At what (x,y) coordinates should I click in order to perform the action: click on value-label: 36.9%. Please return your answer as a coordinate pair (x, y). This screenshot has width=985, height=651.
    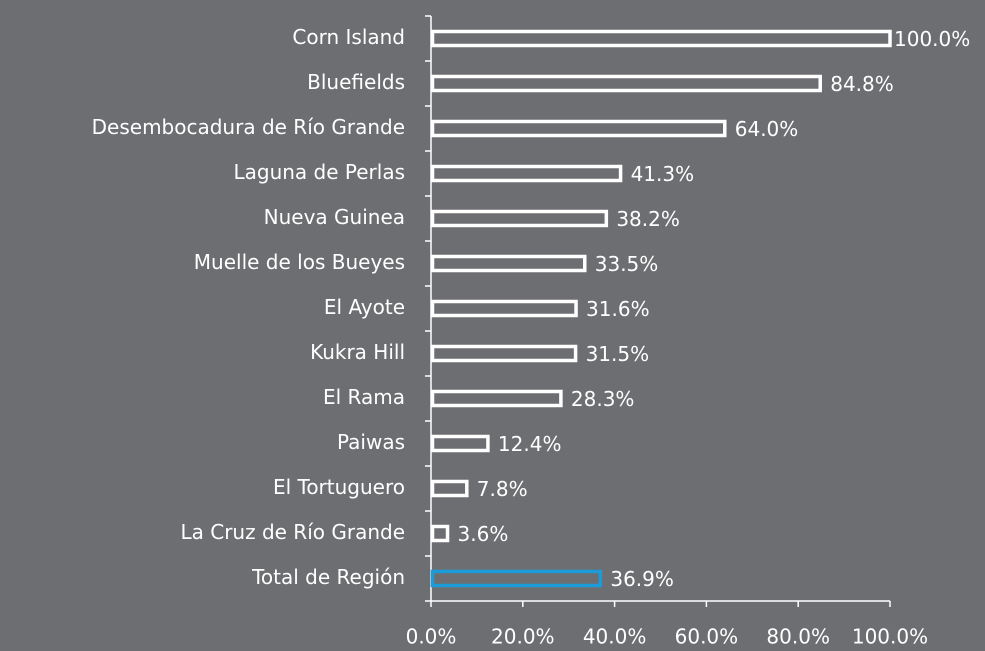
    Looking at the image, I should click on (642, 579).